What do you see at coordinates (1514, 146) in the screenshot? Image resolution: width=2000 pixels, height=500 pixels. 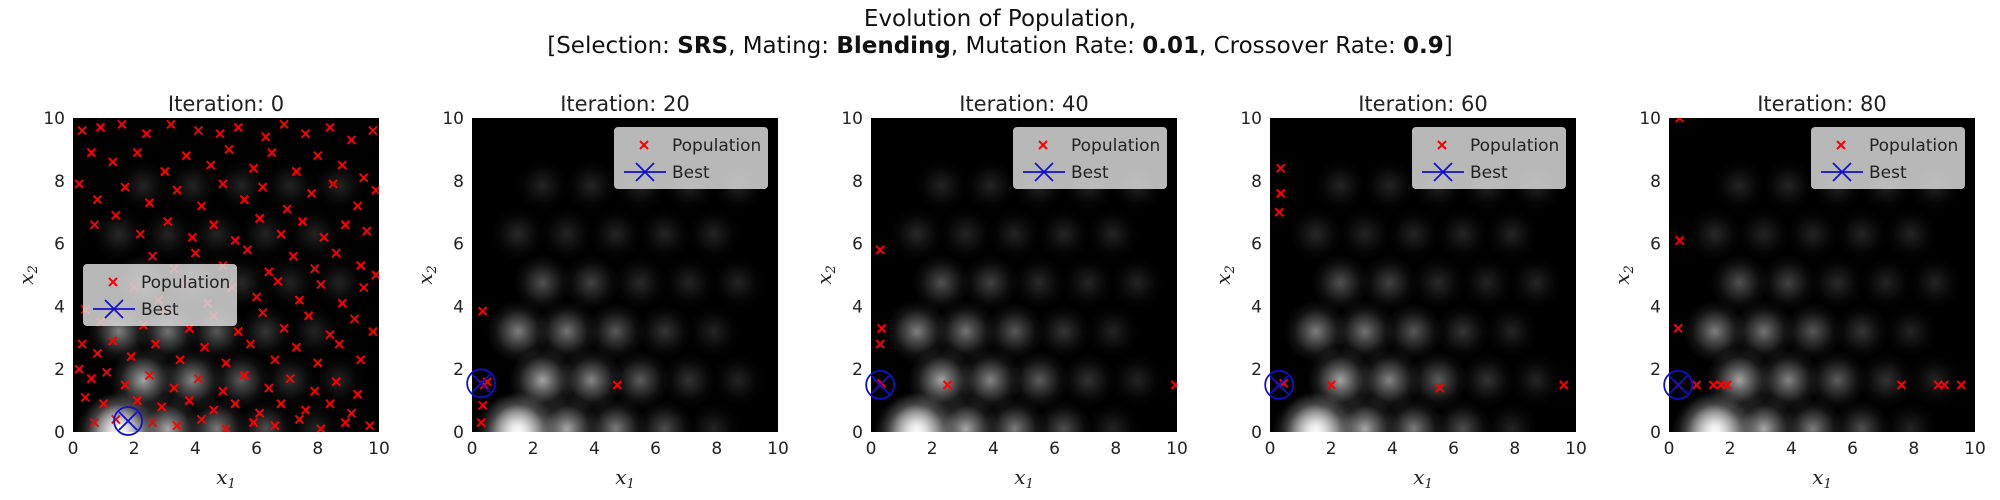 I see `legend-population-label: Population` at bounding box center [1514, 146].